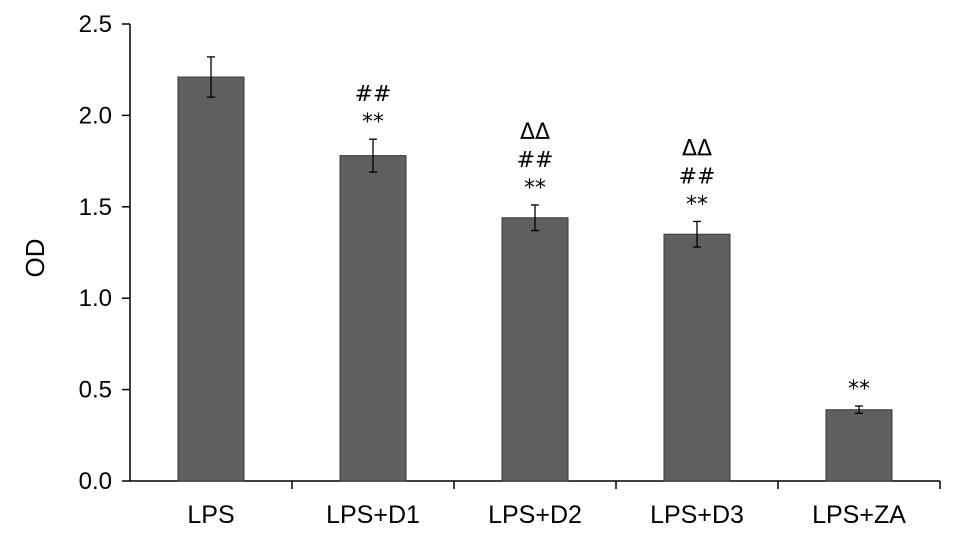 Image resolution: width=969 pixels, height=536 pixels. What do you see at coordinates (373, 515) in the screenshot?
I see `x-category-label: LPS+D1` at bounding box center [373, 515].